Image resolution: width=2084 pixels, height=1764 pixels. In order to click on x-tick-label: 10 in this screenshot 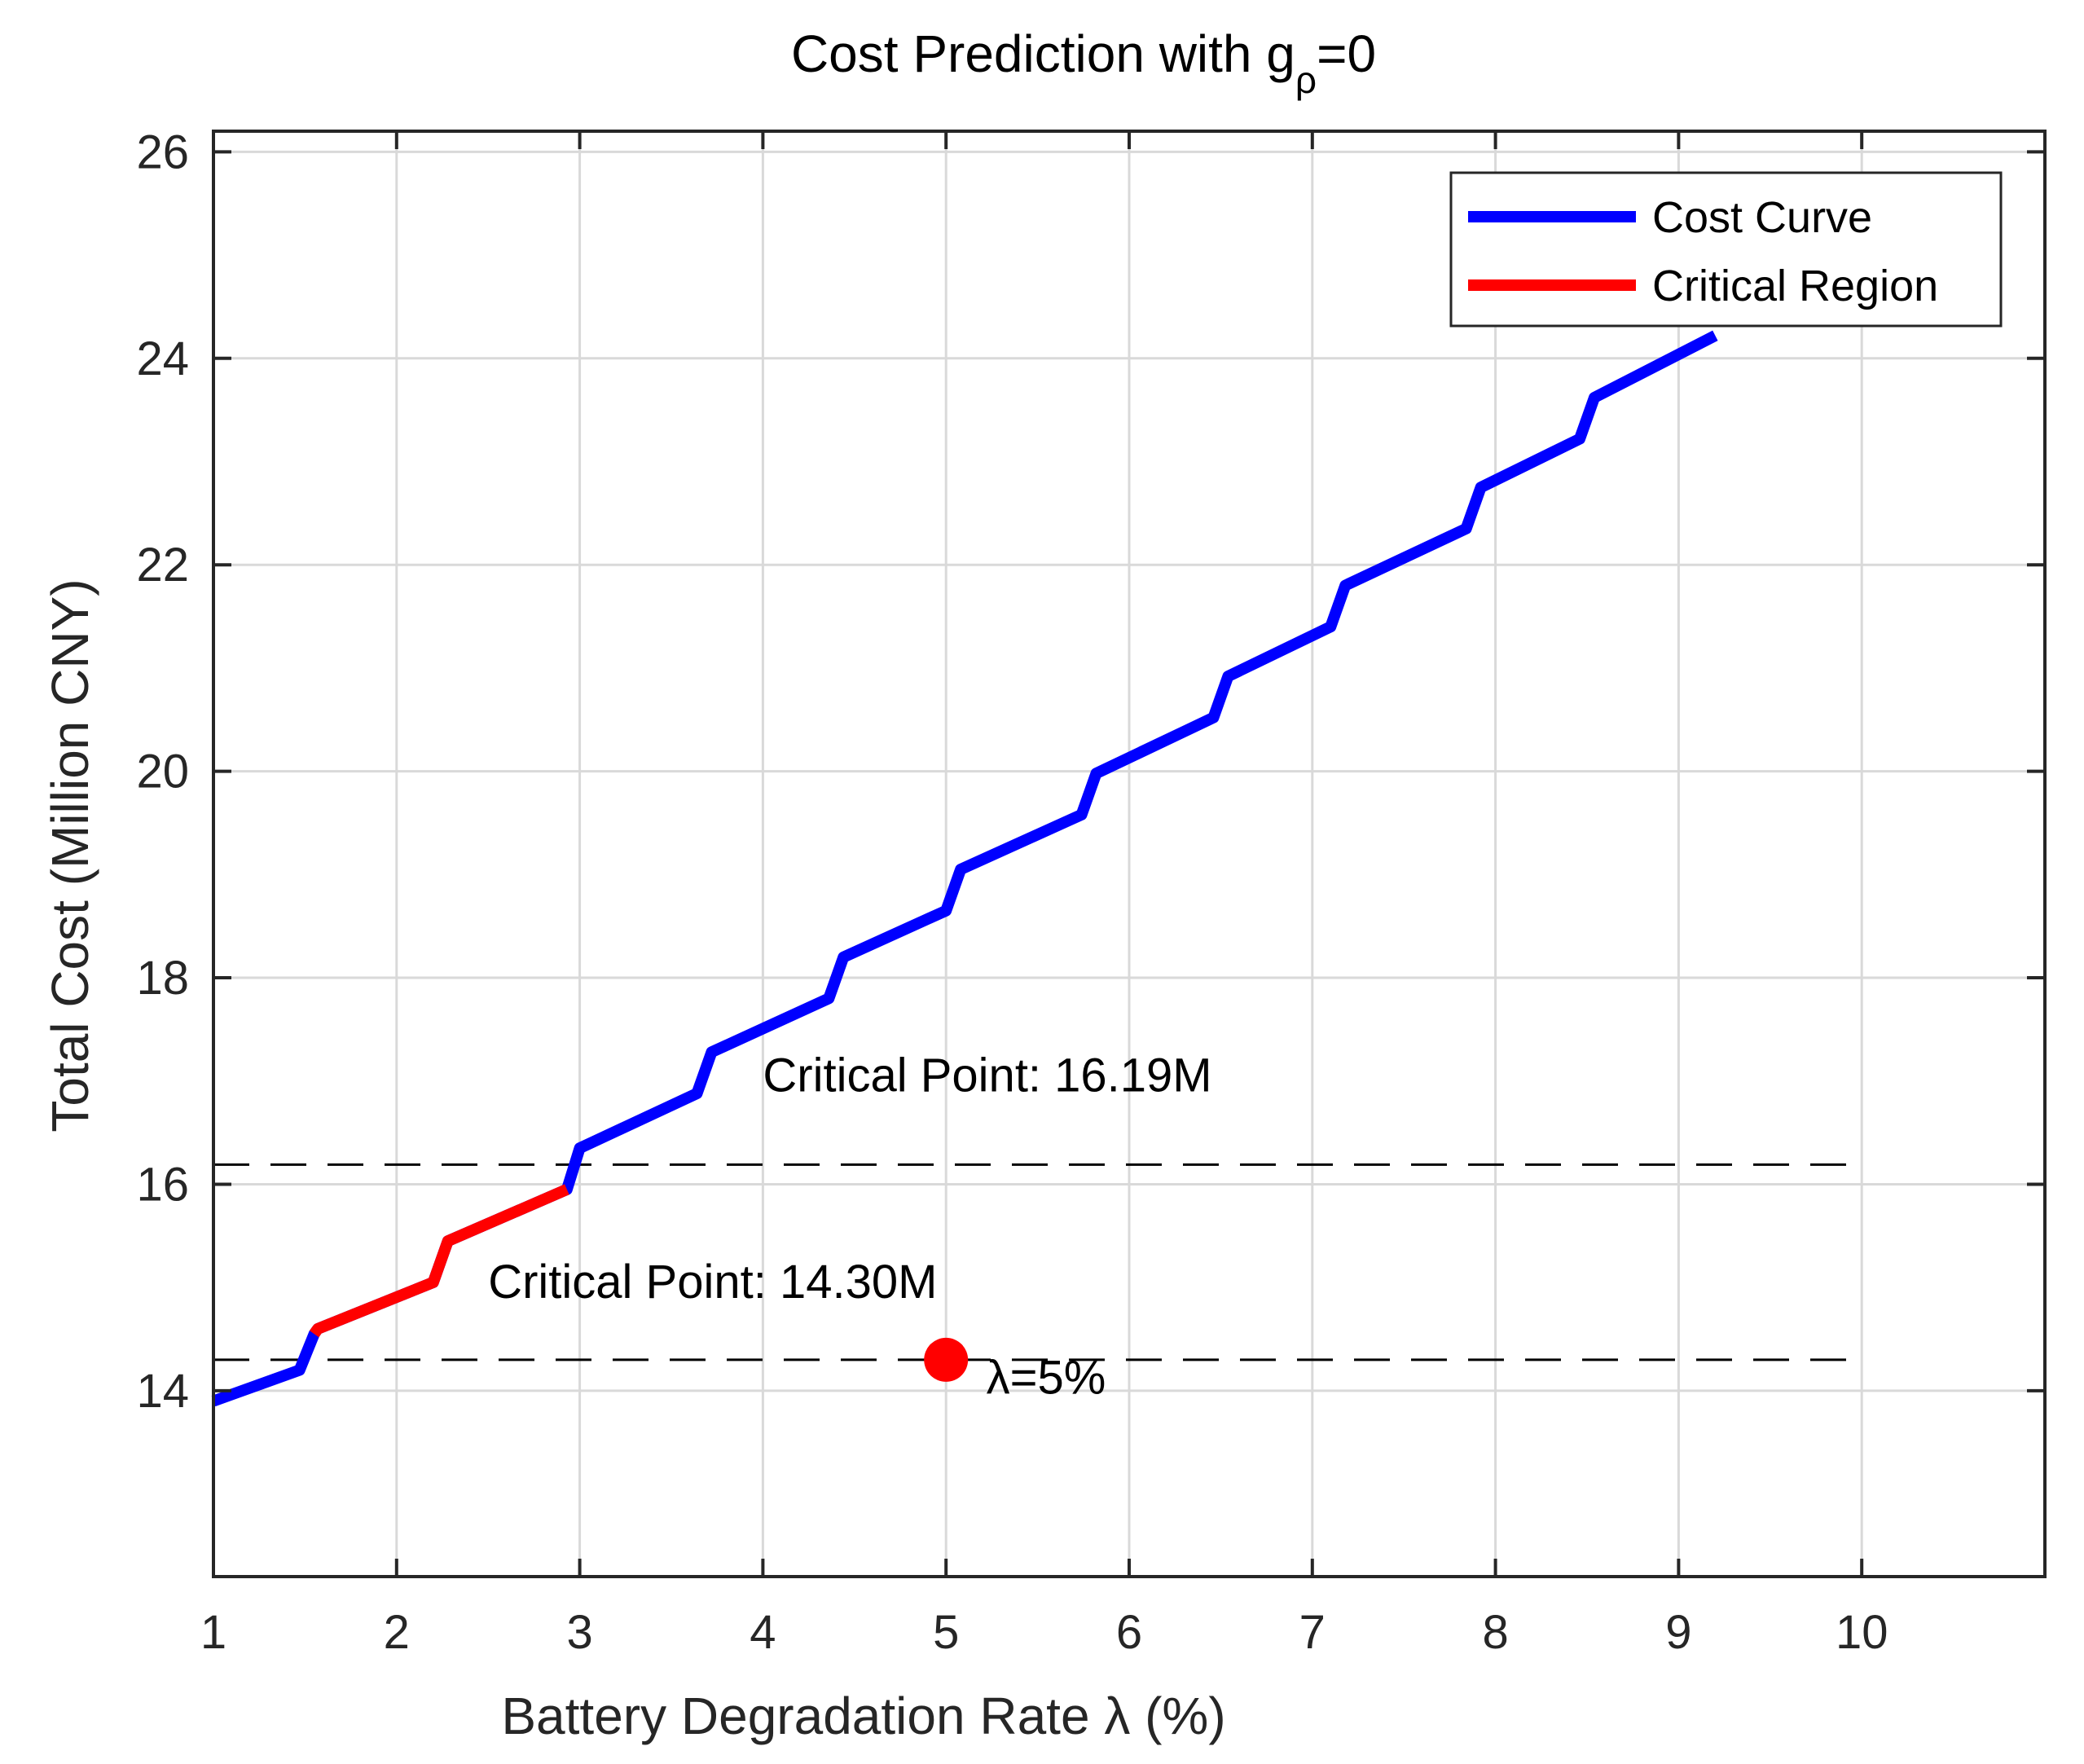, I will do `click(1862, 1632)`.